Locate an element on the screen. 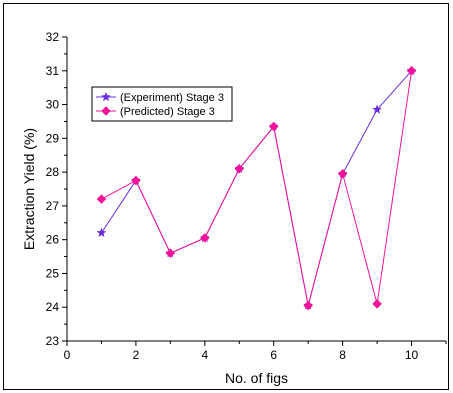 This screenshot has height=393, width=453. x-tick-label: 2 is located at coordinates (136, 355).